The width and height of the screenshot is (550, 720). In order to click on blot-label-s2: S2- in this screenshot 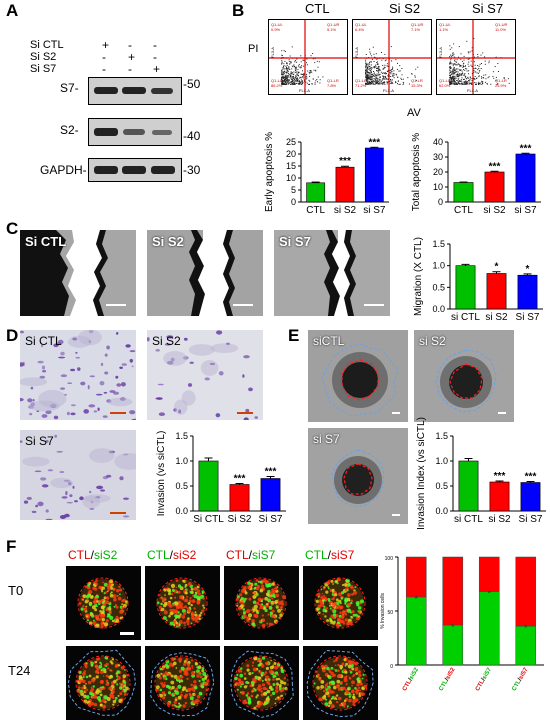, I will do `click(69, 130)`.